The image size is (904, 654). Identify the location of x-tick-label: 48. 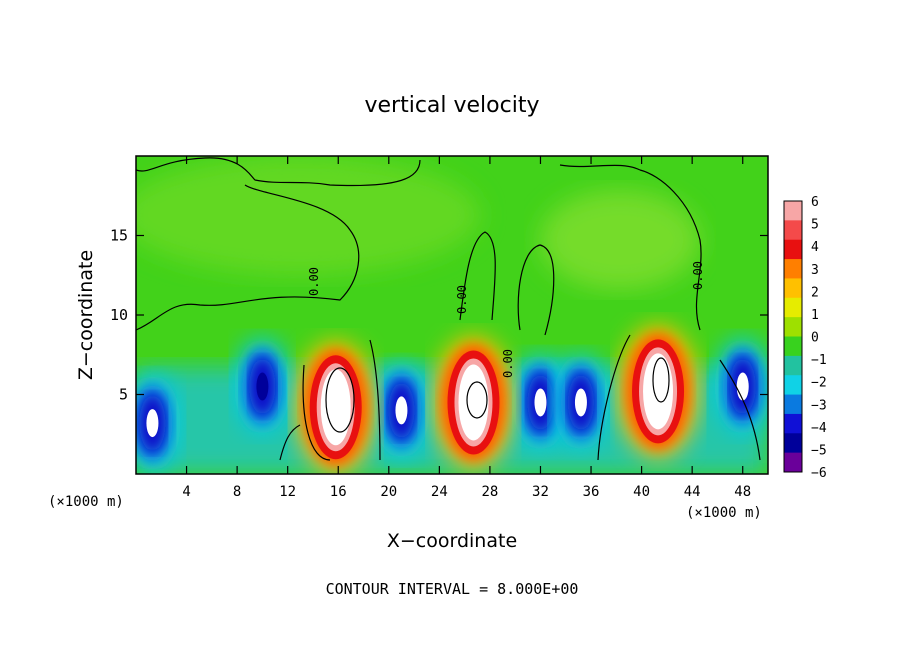
(742, 492).